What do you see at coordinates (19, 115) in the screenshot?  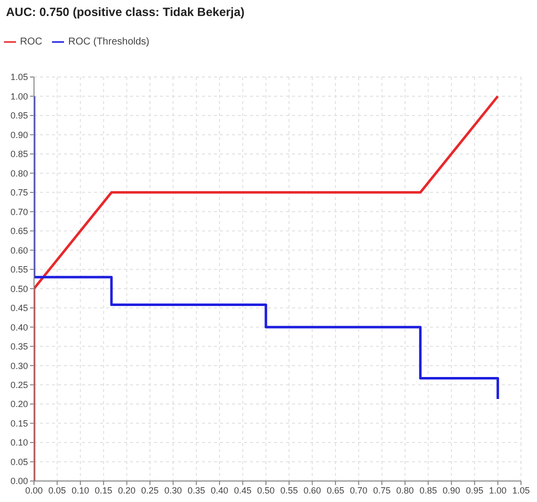 I see `y-tick-label: 0.95` at bounding box center [19, 115].